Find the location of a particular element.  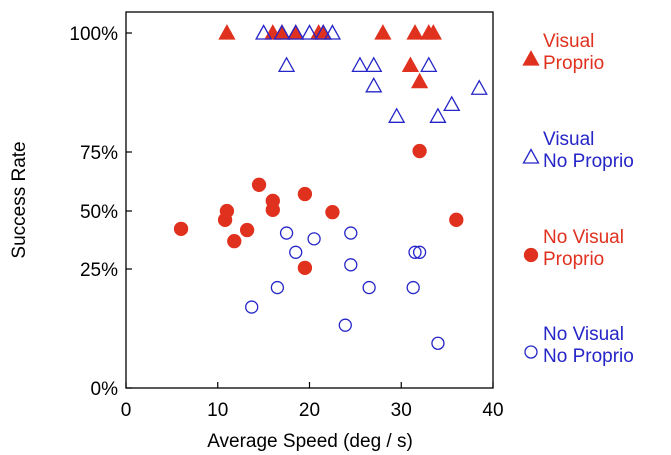

y-tick-label: 0% is located at coordinates (105, 389).